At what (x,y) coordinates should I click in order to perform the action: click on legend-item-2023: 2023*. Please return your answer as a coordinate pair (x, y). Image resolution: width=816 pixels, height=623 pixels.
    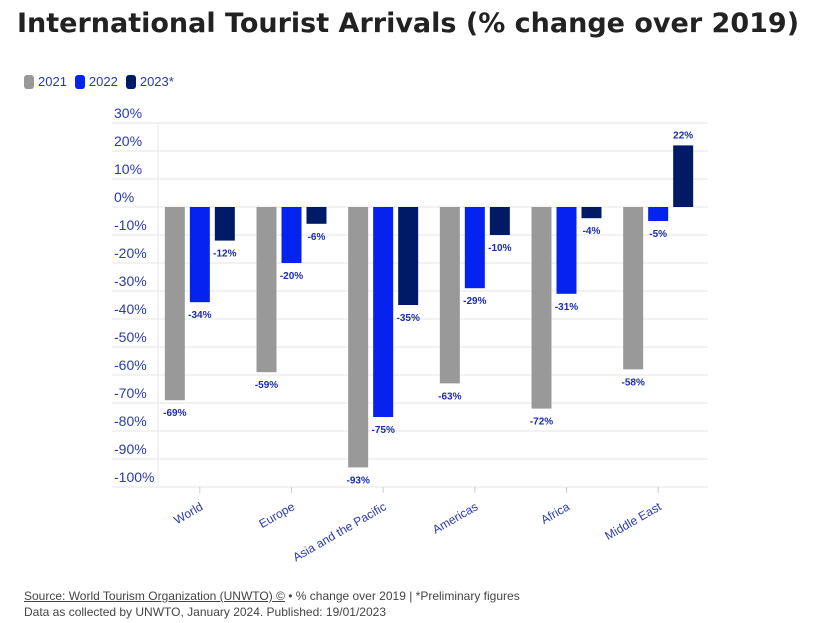
    Looking at the image, I should click on (149, 81).